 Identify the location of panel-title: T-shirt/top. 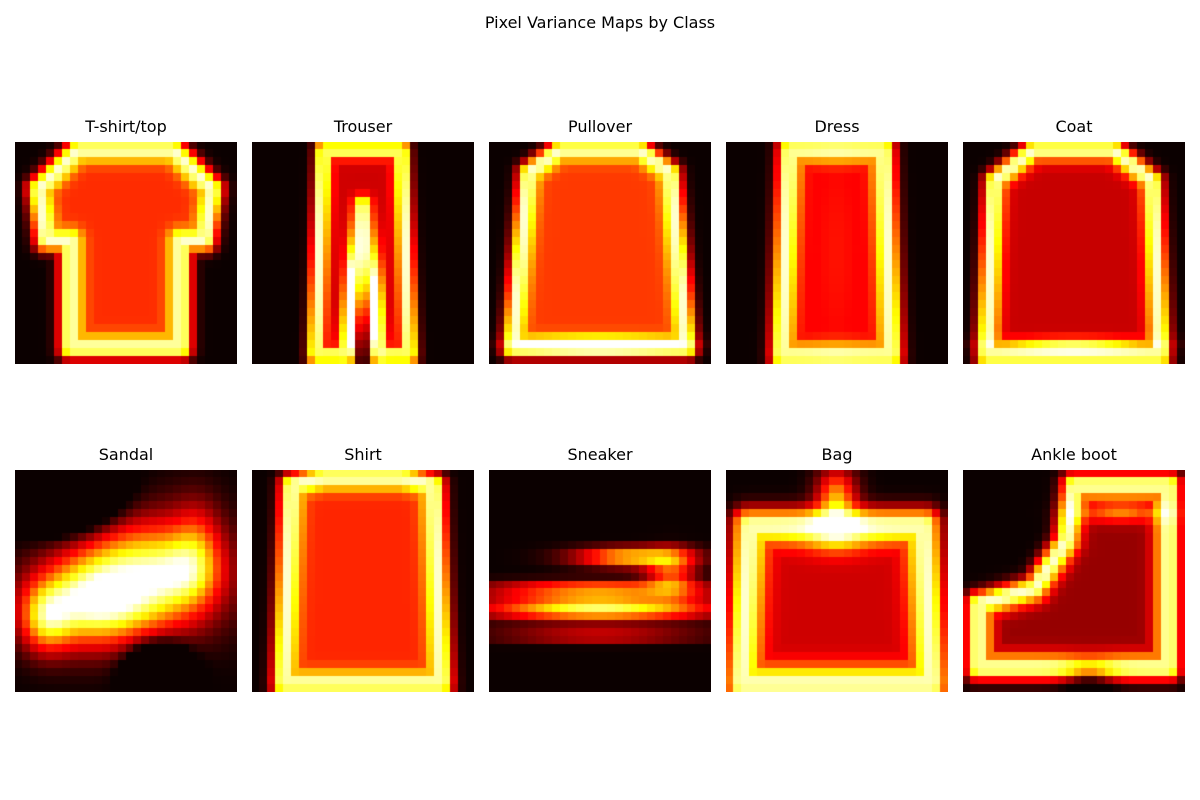
(126, 126).